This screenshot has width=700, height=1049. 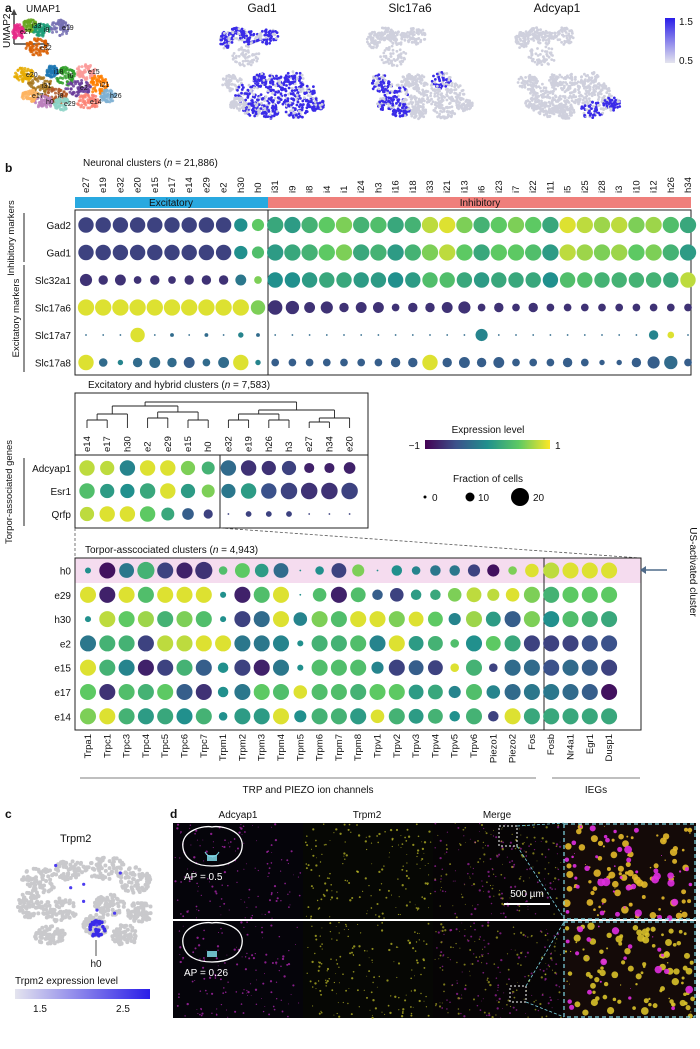 What do you see at coordinates (228, 444) in the screenshot?
I see `cluster-tick-label: e32` at bounding box center [228, 444].